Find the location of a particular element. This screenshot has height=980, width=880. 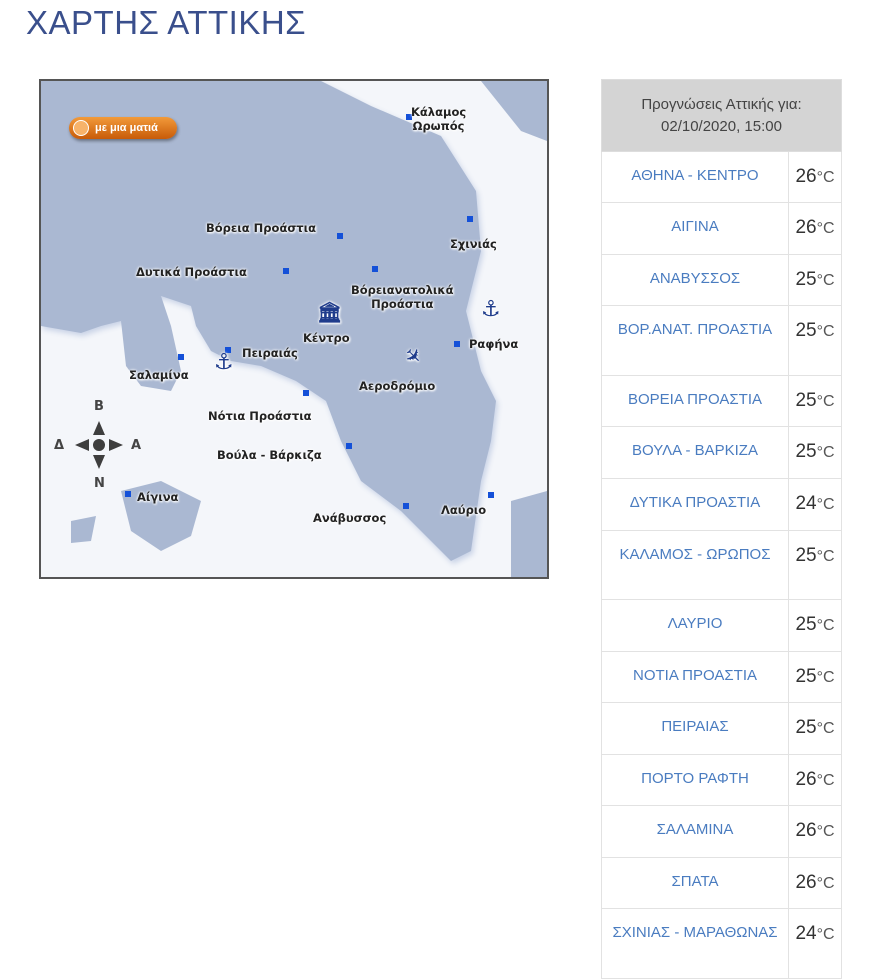

forecast-row: ΣΠΑΤΑ 26°C is located at coordinates (721, 883).